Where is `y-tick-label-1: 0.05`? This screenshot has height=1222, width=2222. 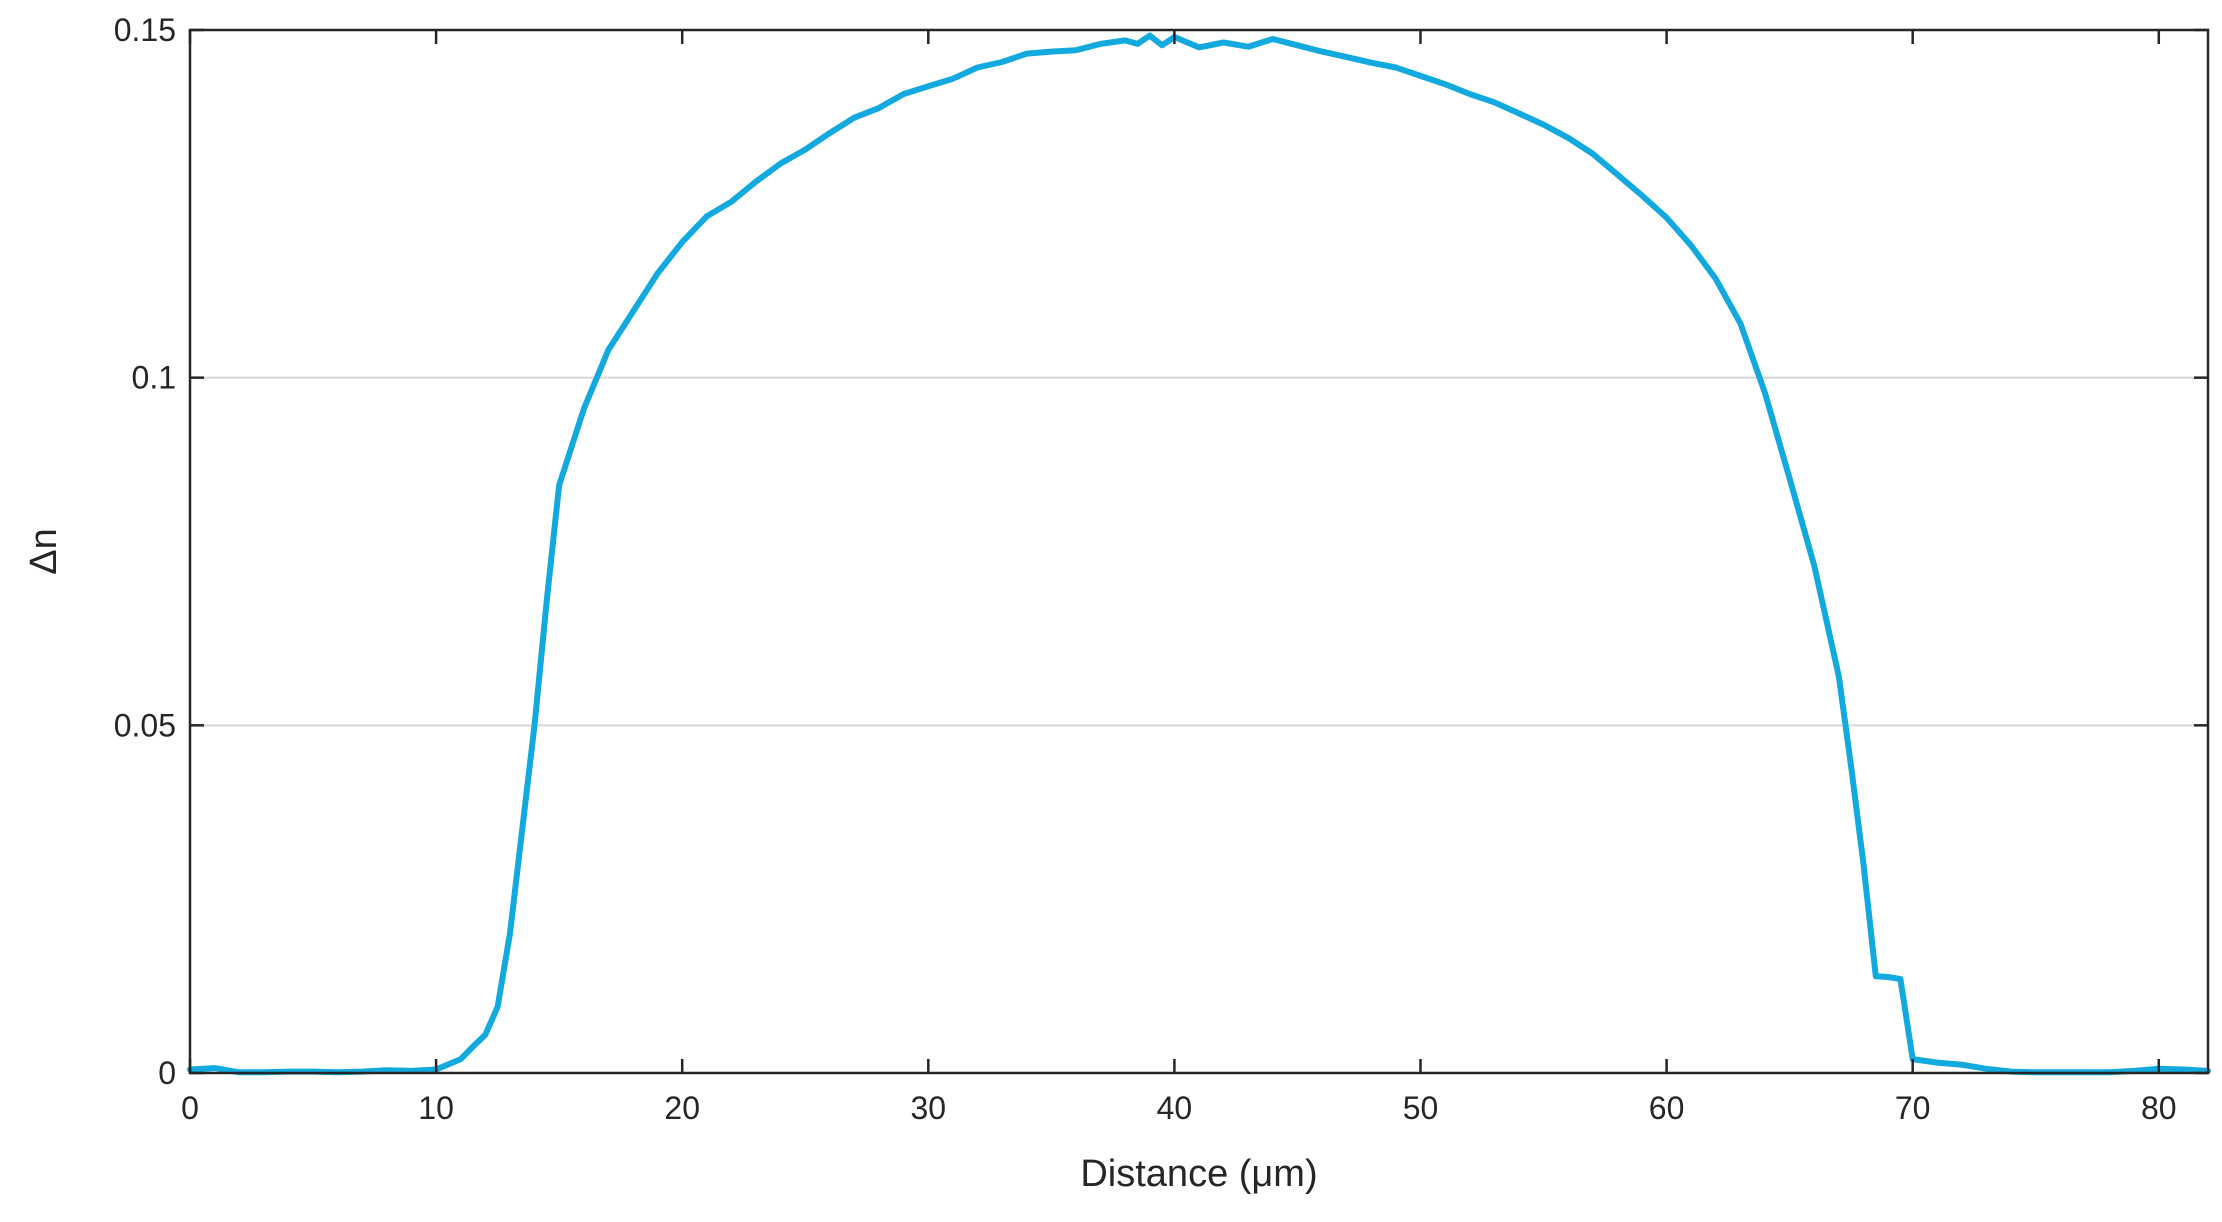
y-tick-label-1: 0.05 is located at coordinates (145, 725).